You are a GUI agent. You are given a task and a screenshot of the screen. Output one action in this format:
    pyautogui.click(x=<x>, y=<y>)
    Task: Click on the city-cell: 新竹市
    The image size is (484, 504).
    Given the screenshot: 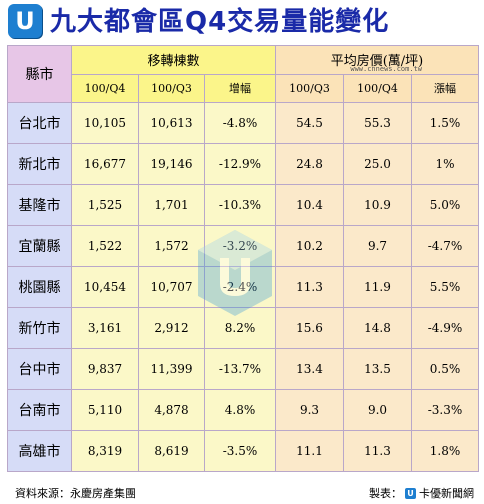 What is the action you would take?
    pyautogui.click(x=39, y=328)
    